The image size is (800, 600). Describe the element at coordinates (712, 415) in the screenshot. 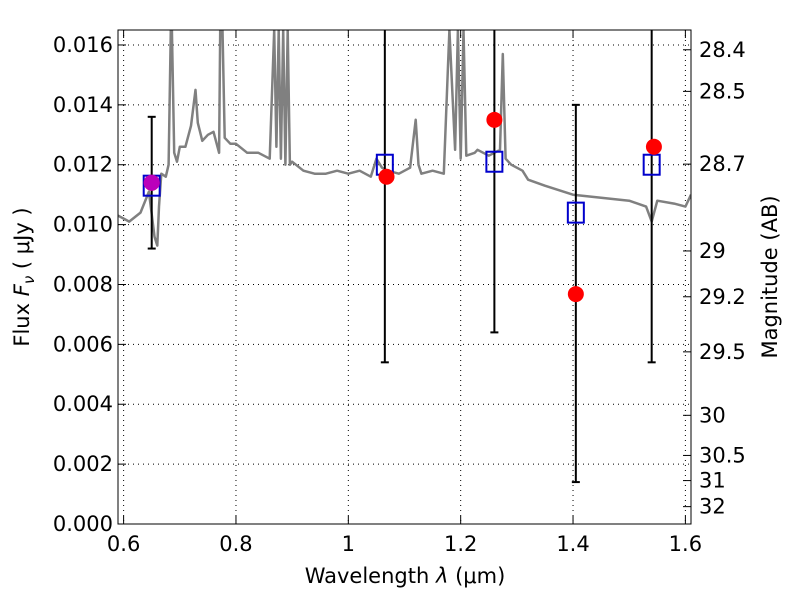

I see `y2-tick-label: 30` at that location.